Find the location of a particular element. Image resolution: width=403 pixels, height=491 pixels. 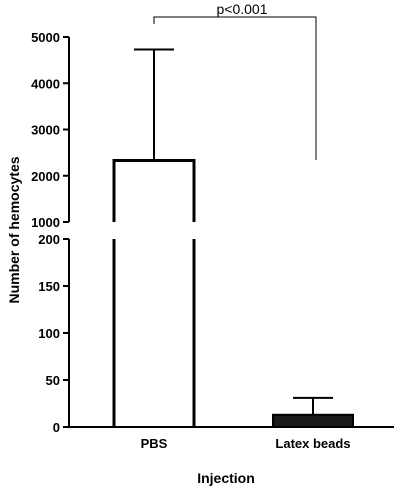

y-upper-tick-label-2000: 2000 is located at coordinates (45, 176).